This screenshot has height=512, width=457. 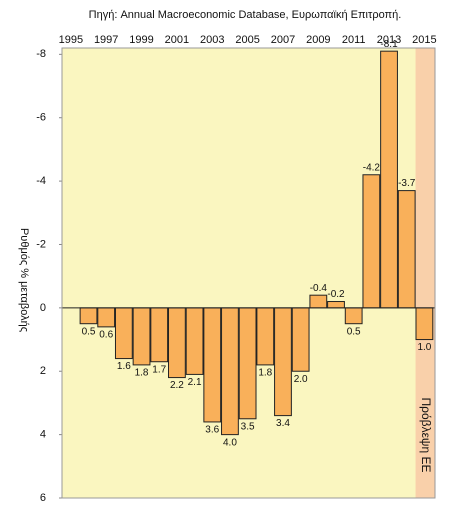 What do you see at coordinates (318, 40) in the screenshot?
I see `x-tick-label: 2009` at bounding box center [318, 40].